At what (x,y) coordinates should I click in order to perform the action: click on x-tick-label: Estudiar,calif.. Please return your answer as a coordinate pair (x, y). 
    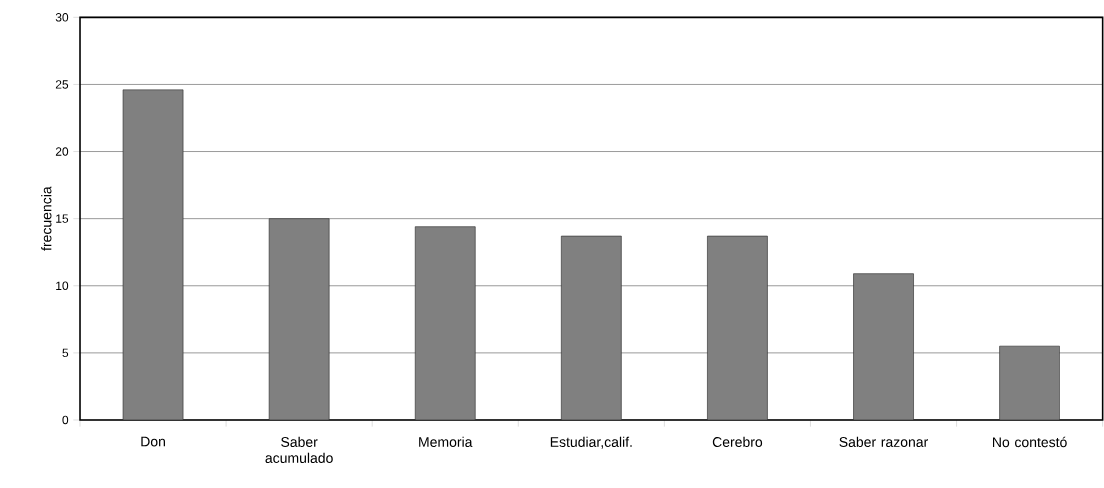
    Looking at the image, I should click on (591, 442).